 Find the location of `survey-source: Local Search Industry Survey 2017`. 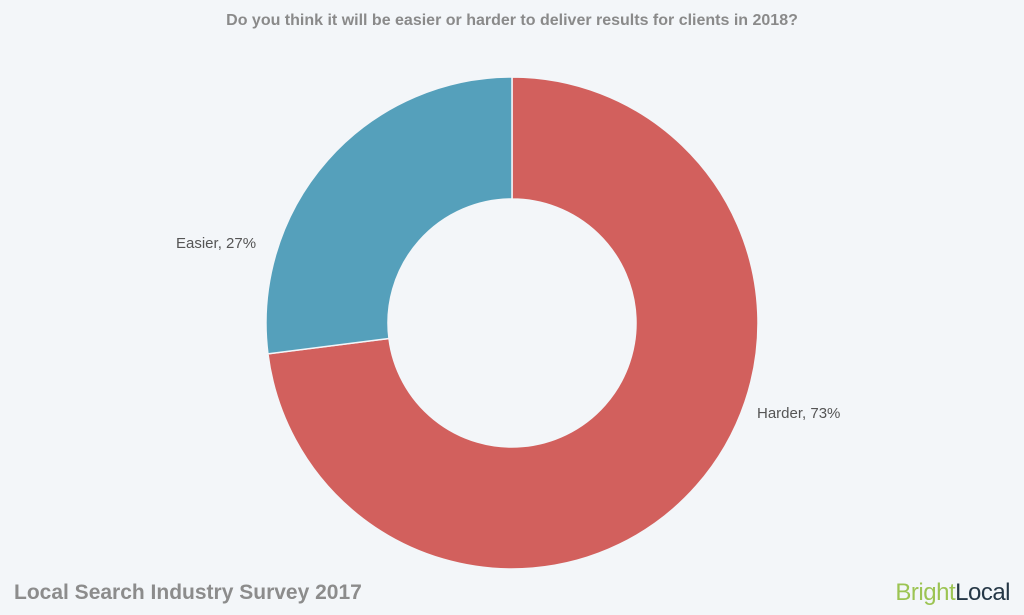

survey-source: Local Search Industry Survey 2017 is located at coordinates (188, 592).